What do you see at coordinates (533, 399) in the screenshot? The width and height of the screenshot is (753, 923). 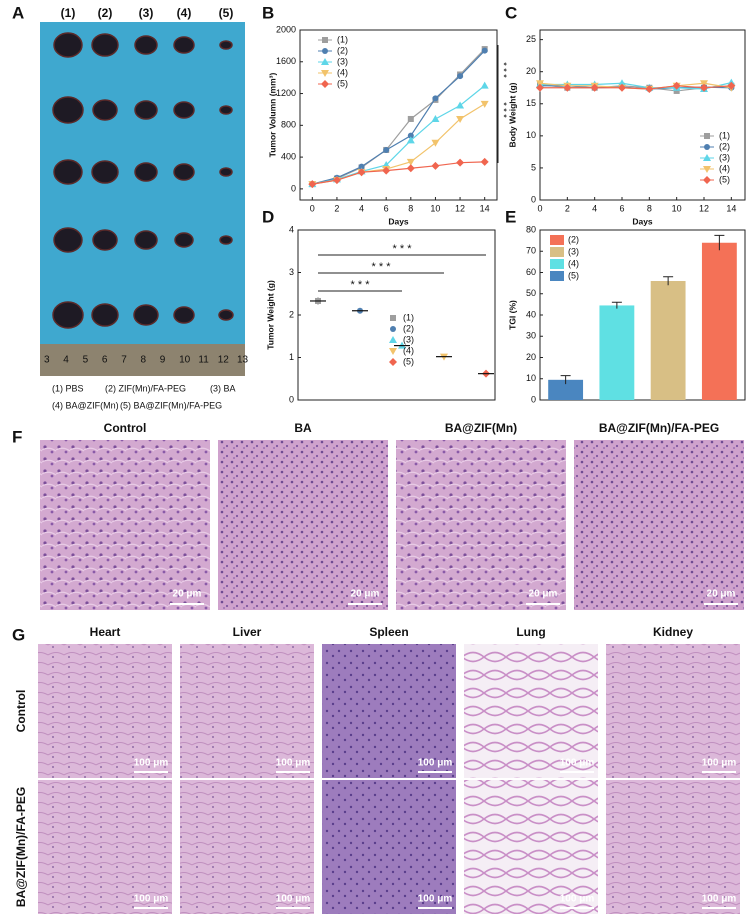 I see `y-tick-label: 0` at bounding box center [533, 399].